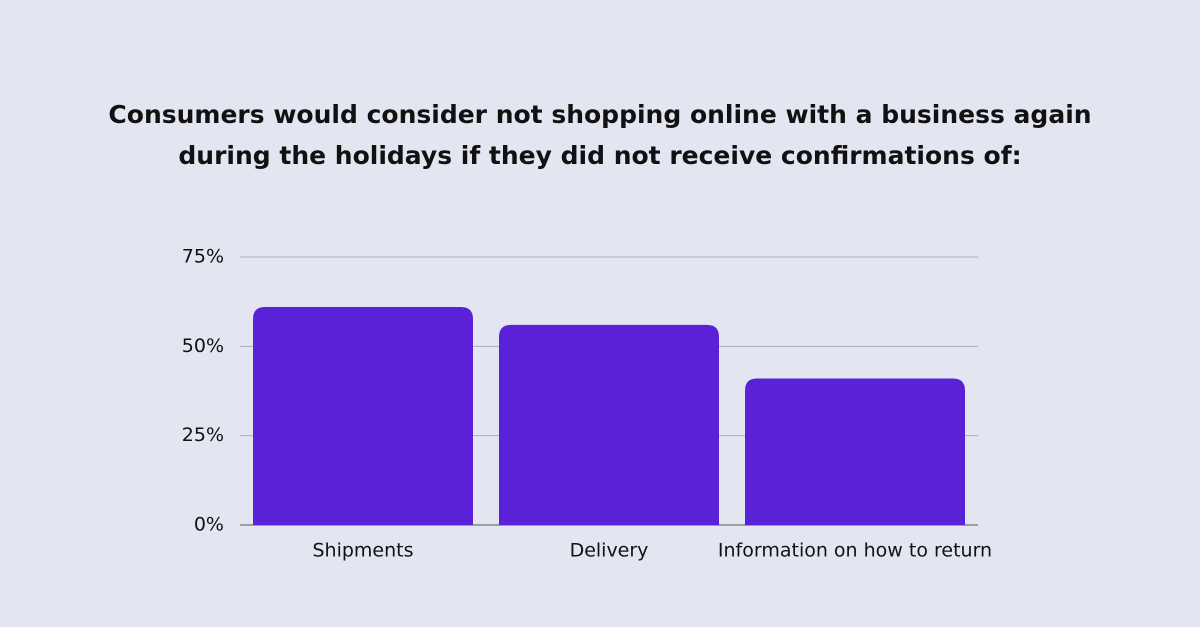 The width and height of the screenshot is (1200, 627). What do you see at coordinates (609, 551) in the screenshot?
I see `x-tick-label: Delivery` at bounding box center [609, 551].